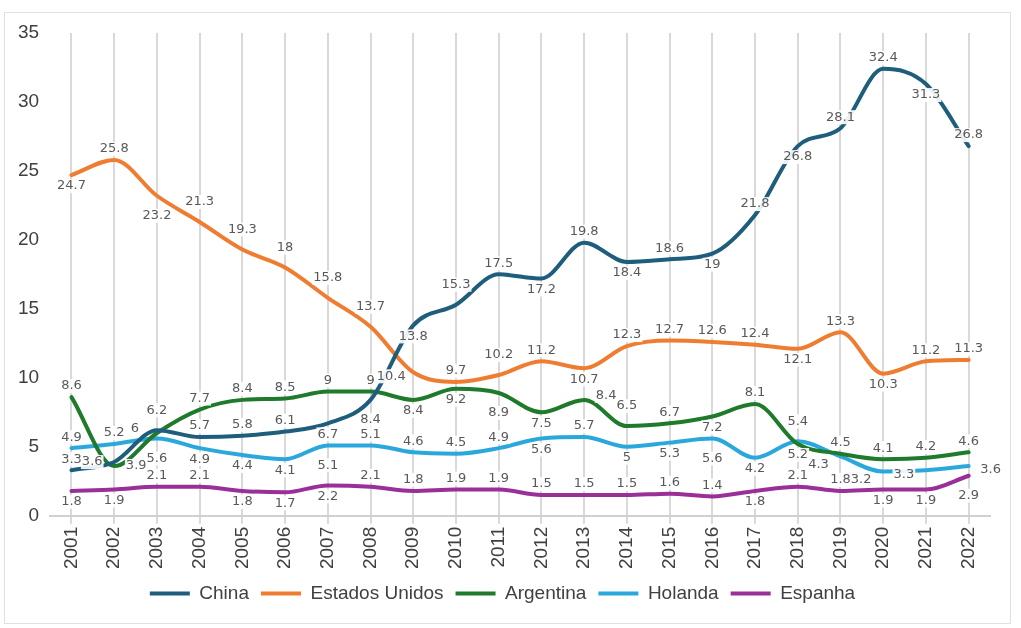 This screenshot has width=1021, height=628. Describe the element at coordinates (798, 454) in the screenshot. I see `data-label: 5.2` at that location.